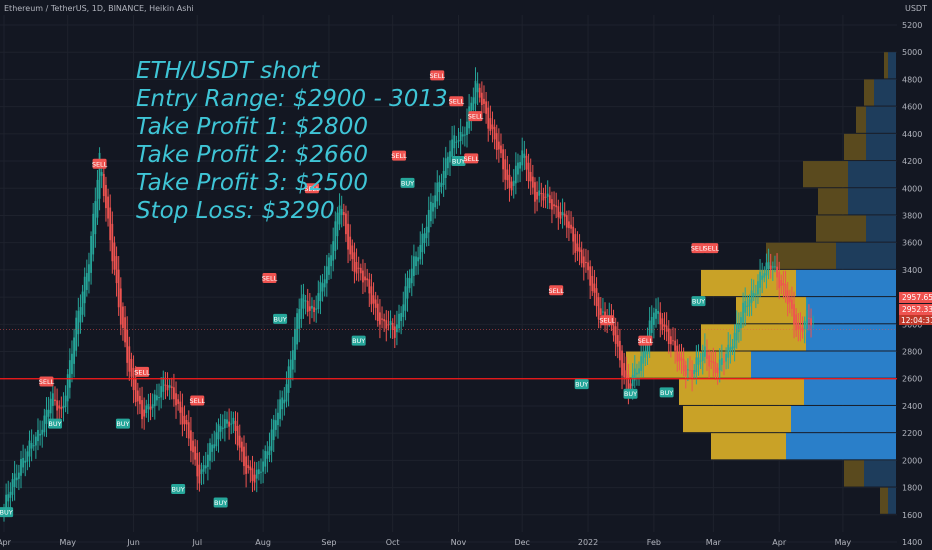 The image size is (932, 550). What do you see at coordinates (714, 542) in the screenshot?
I see `time-tick-label: Mar` at bounding box center [714, 542].